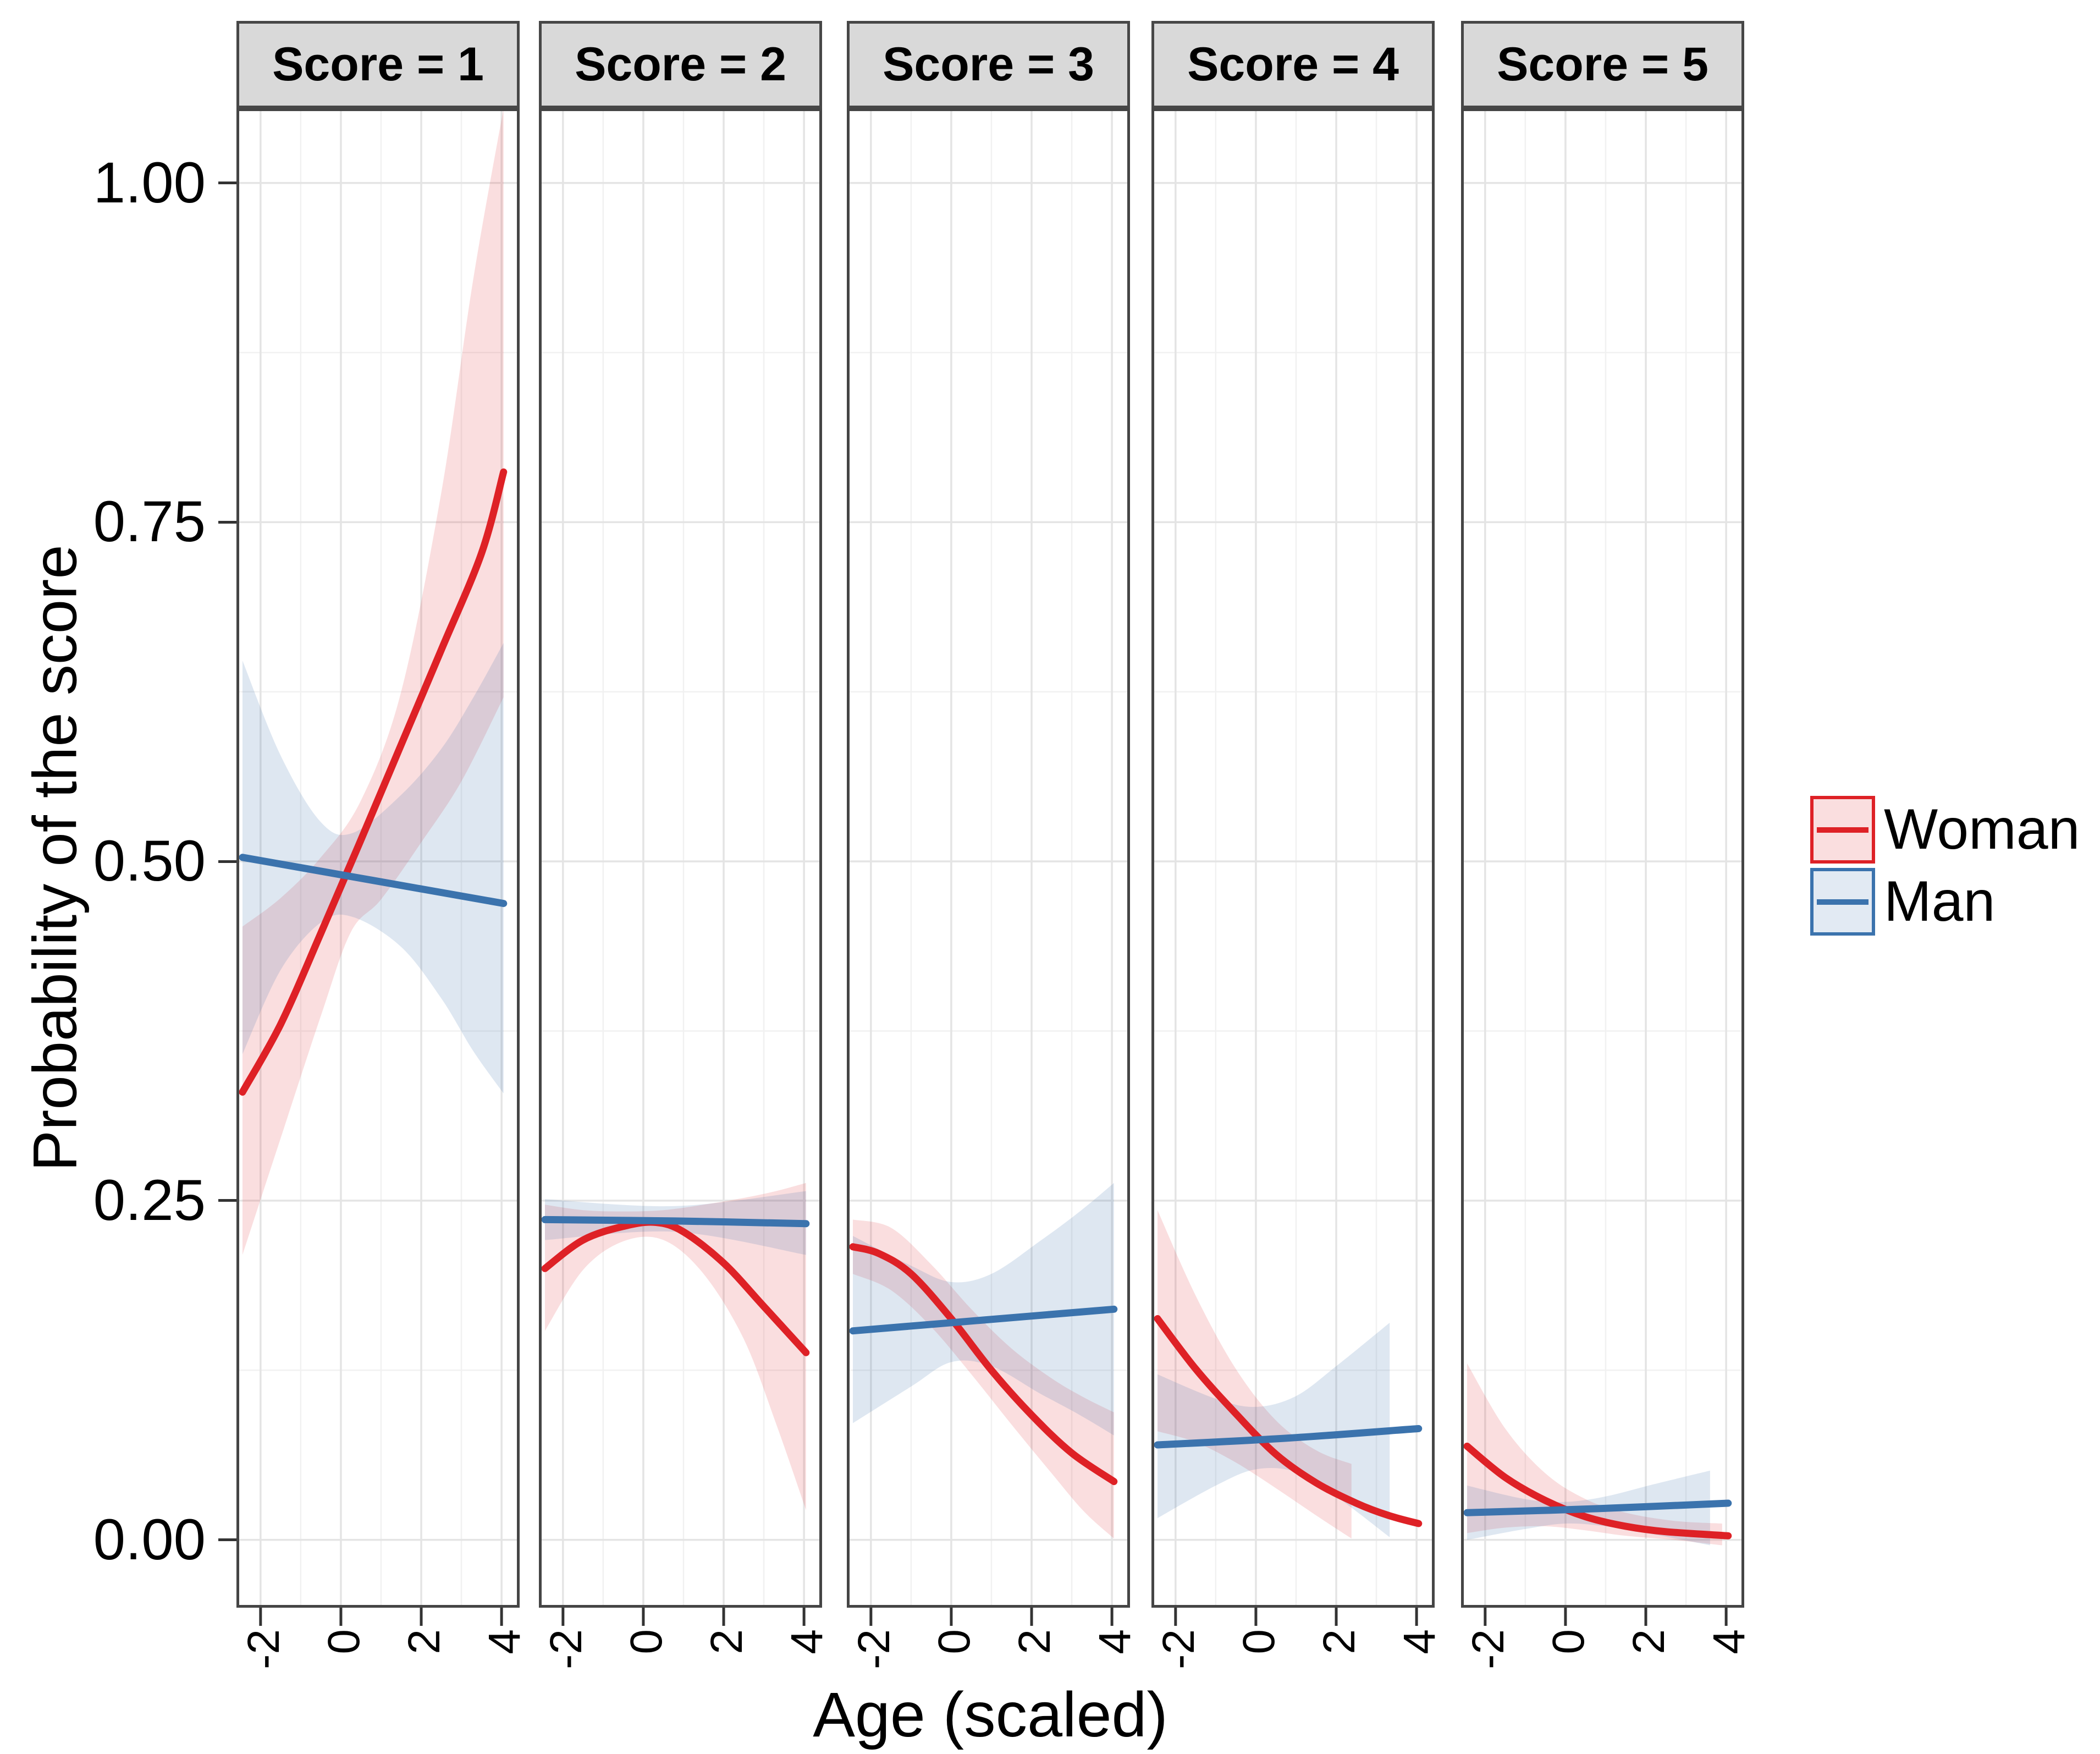  I want to click on y-tick-label: 1.00, so click(149, 183).